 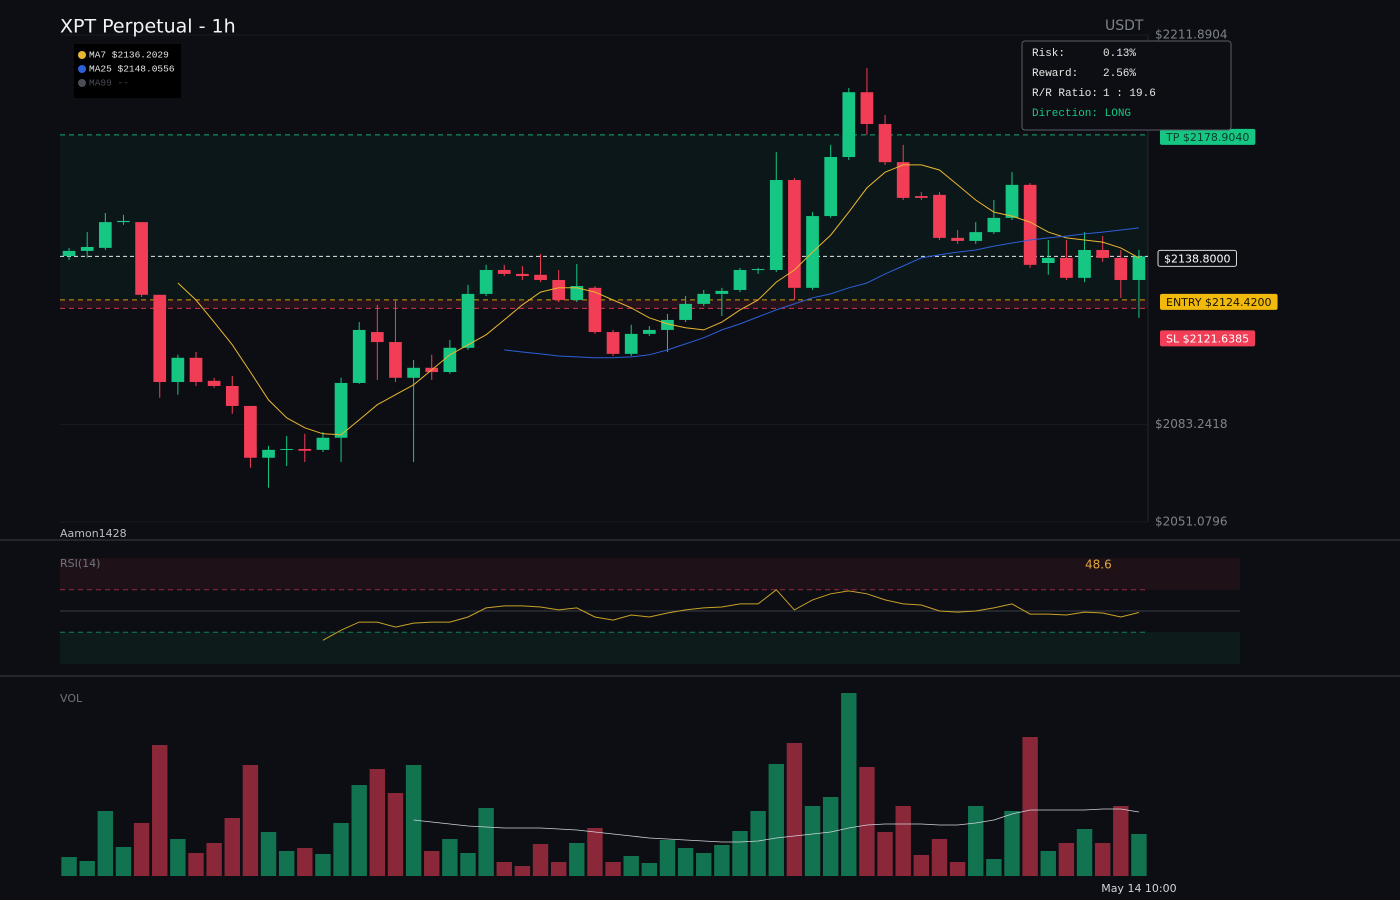 I want to click on ma-legend-box, so click(x=127, y=71).